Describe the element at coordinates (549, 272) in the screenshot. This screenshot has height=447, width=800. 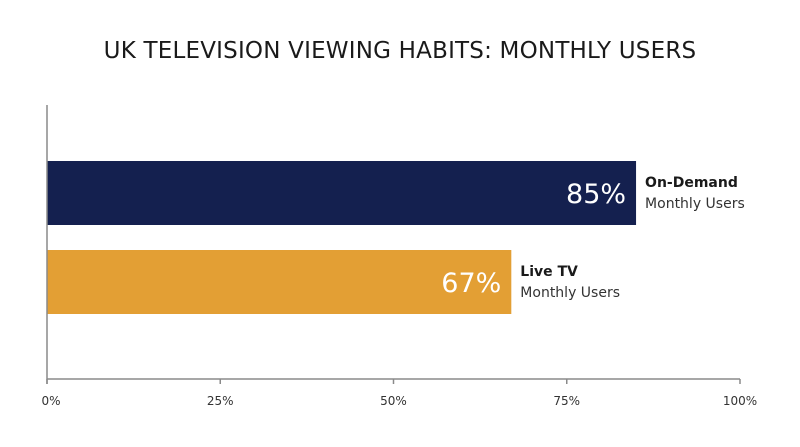
I see `category-label-live-tv: Live TV` at that location.